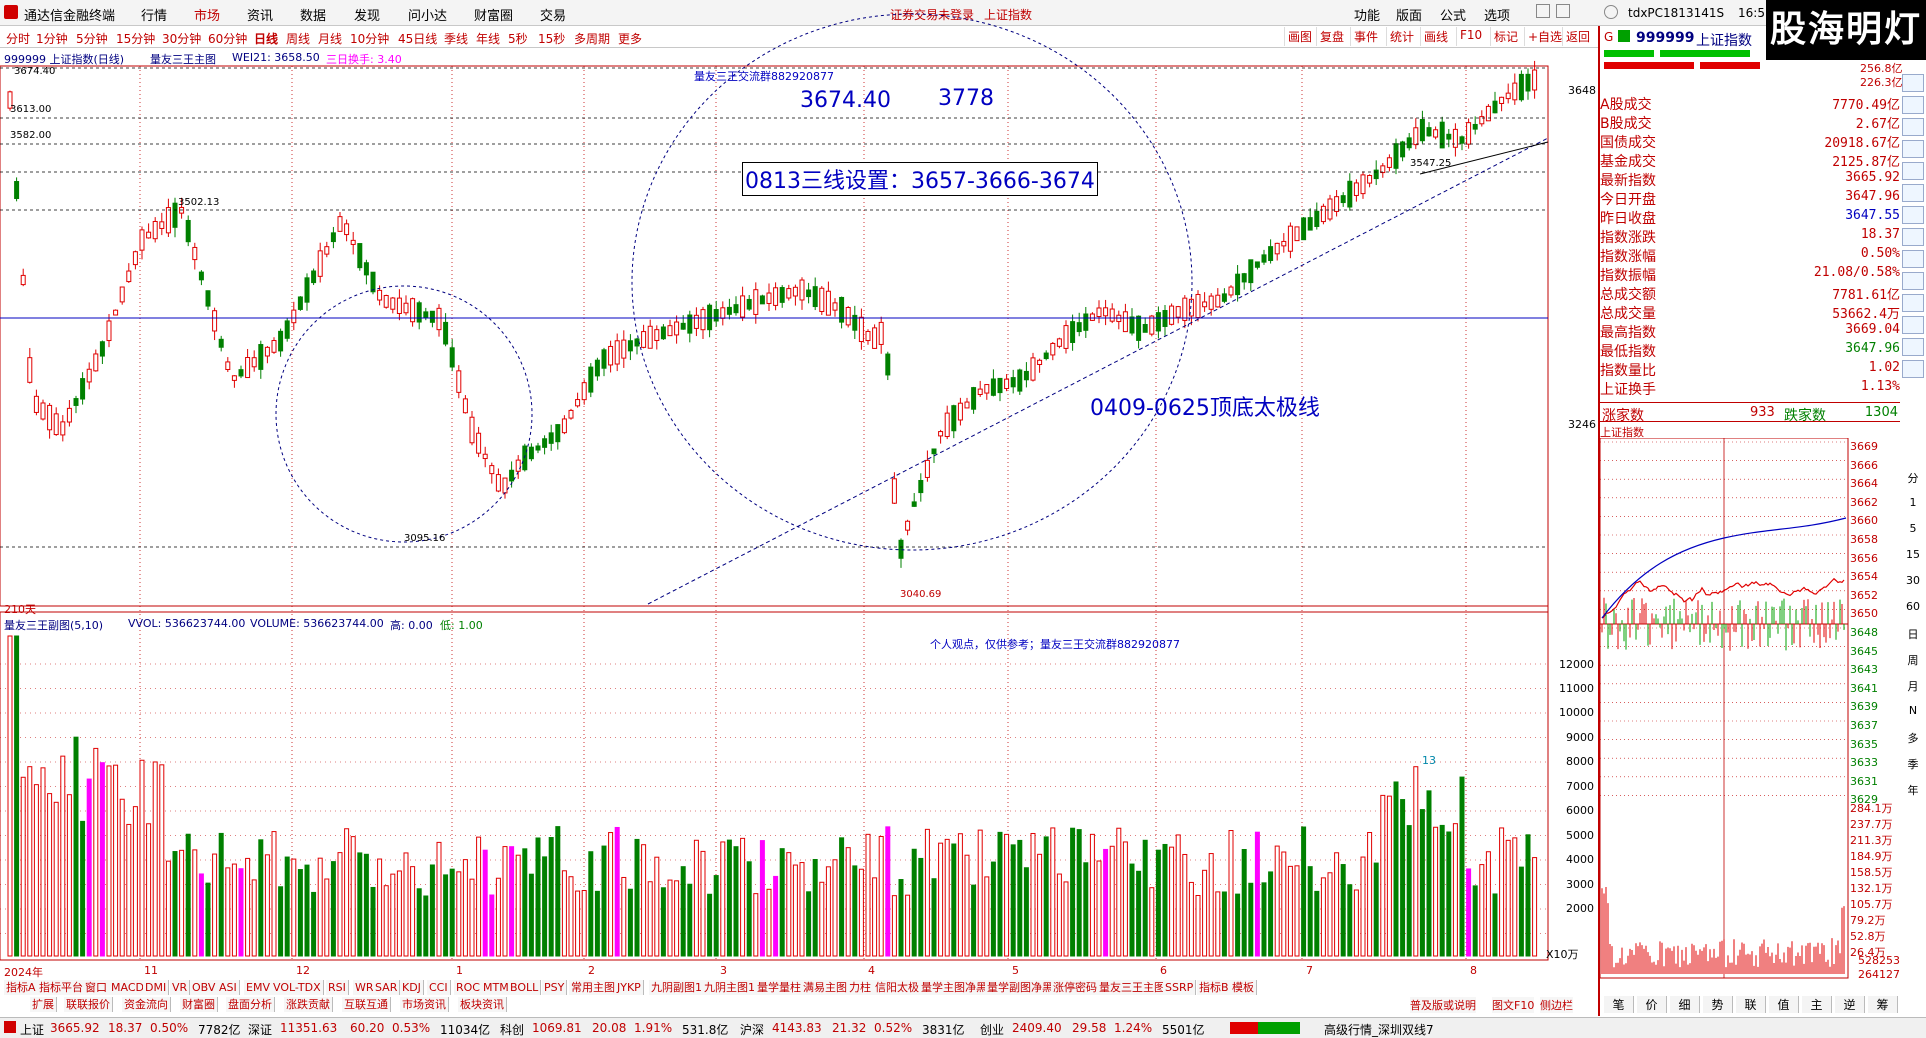  What do you see at coordinates (260, 1030) in the screenshot?
I see `status-sz-label: 深证` at bounding box center [260, 1030].